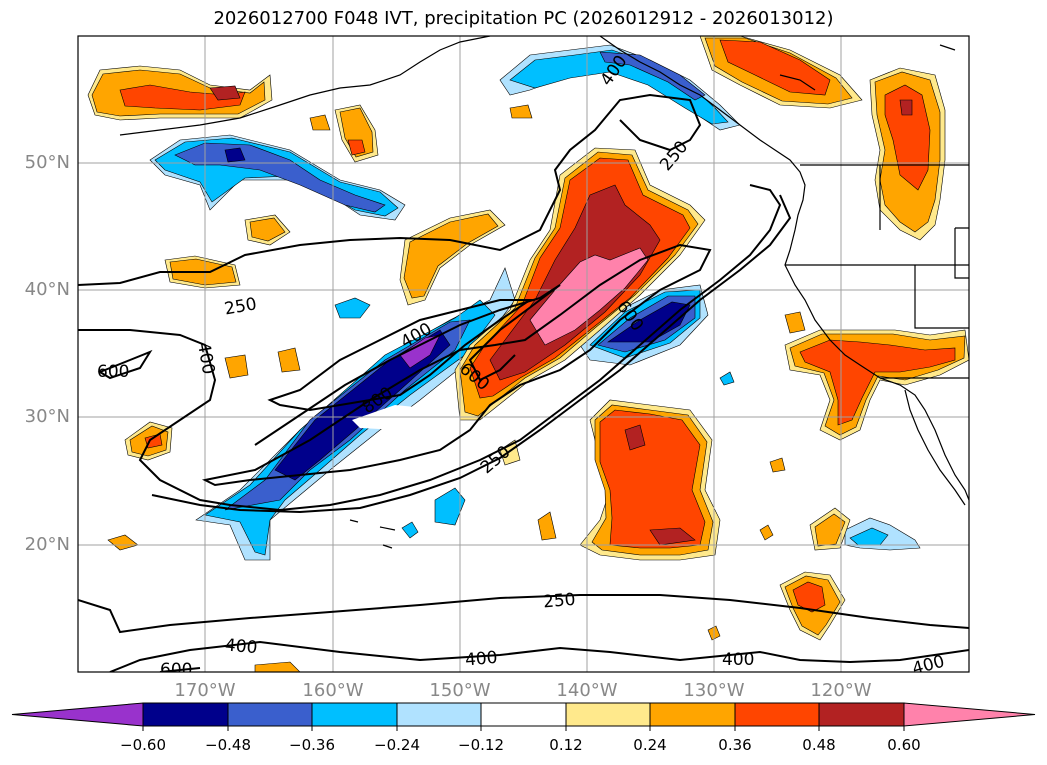 Image resolution: width=1047 pixels, height=765 pixels. What do you see at coordinates (841, 690) in the screenshot?
I see `lon-label: 120°W` at bounding box center [841, 690].